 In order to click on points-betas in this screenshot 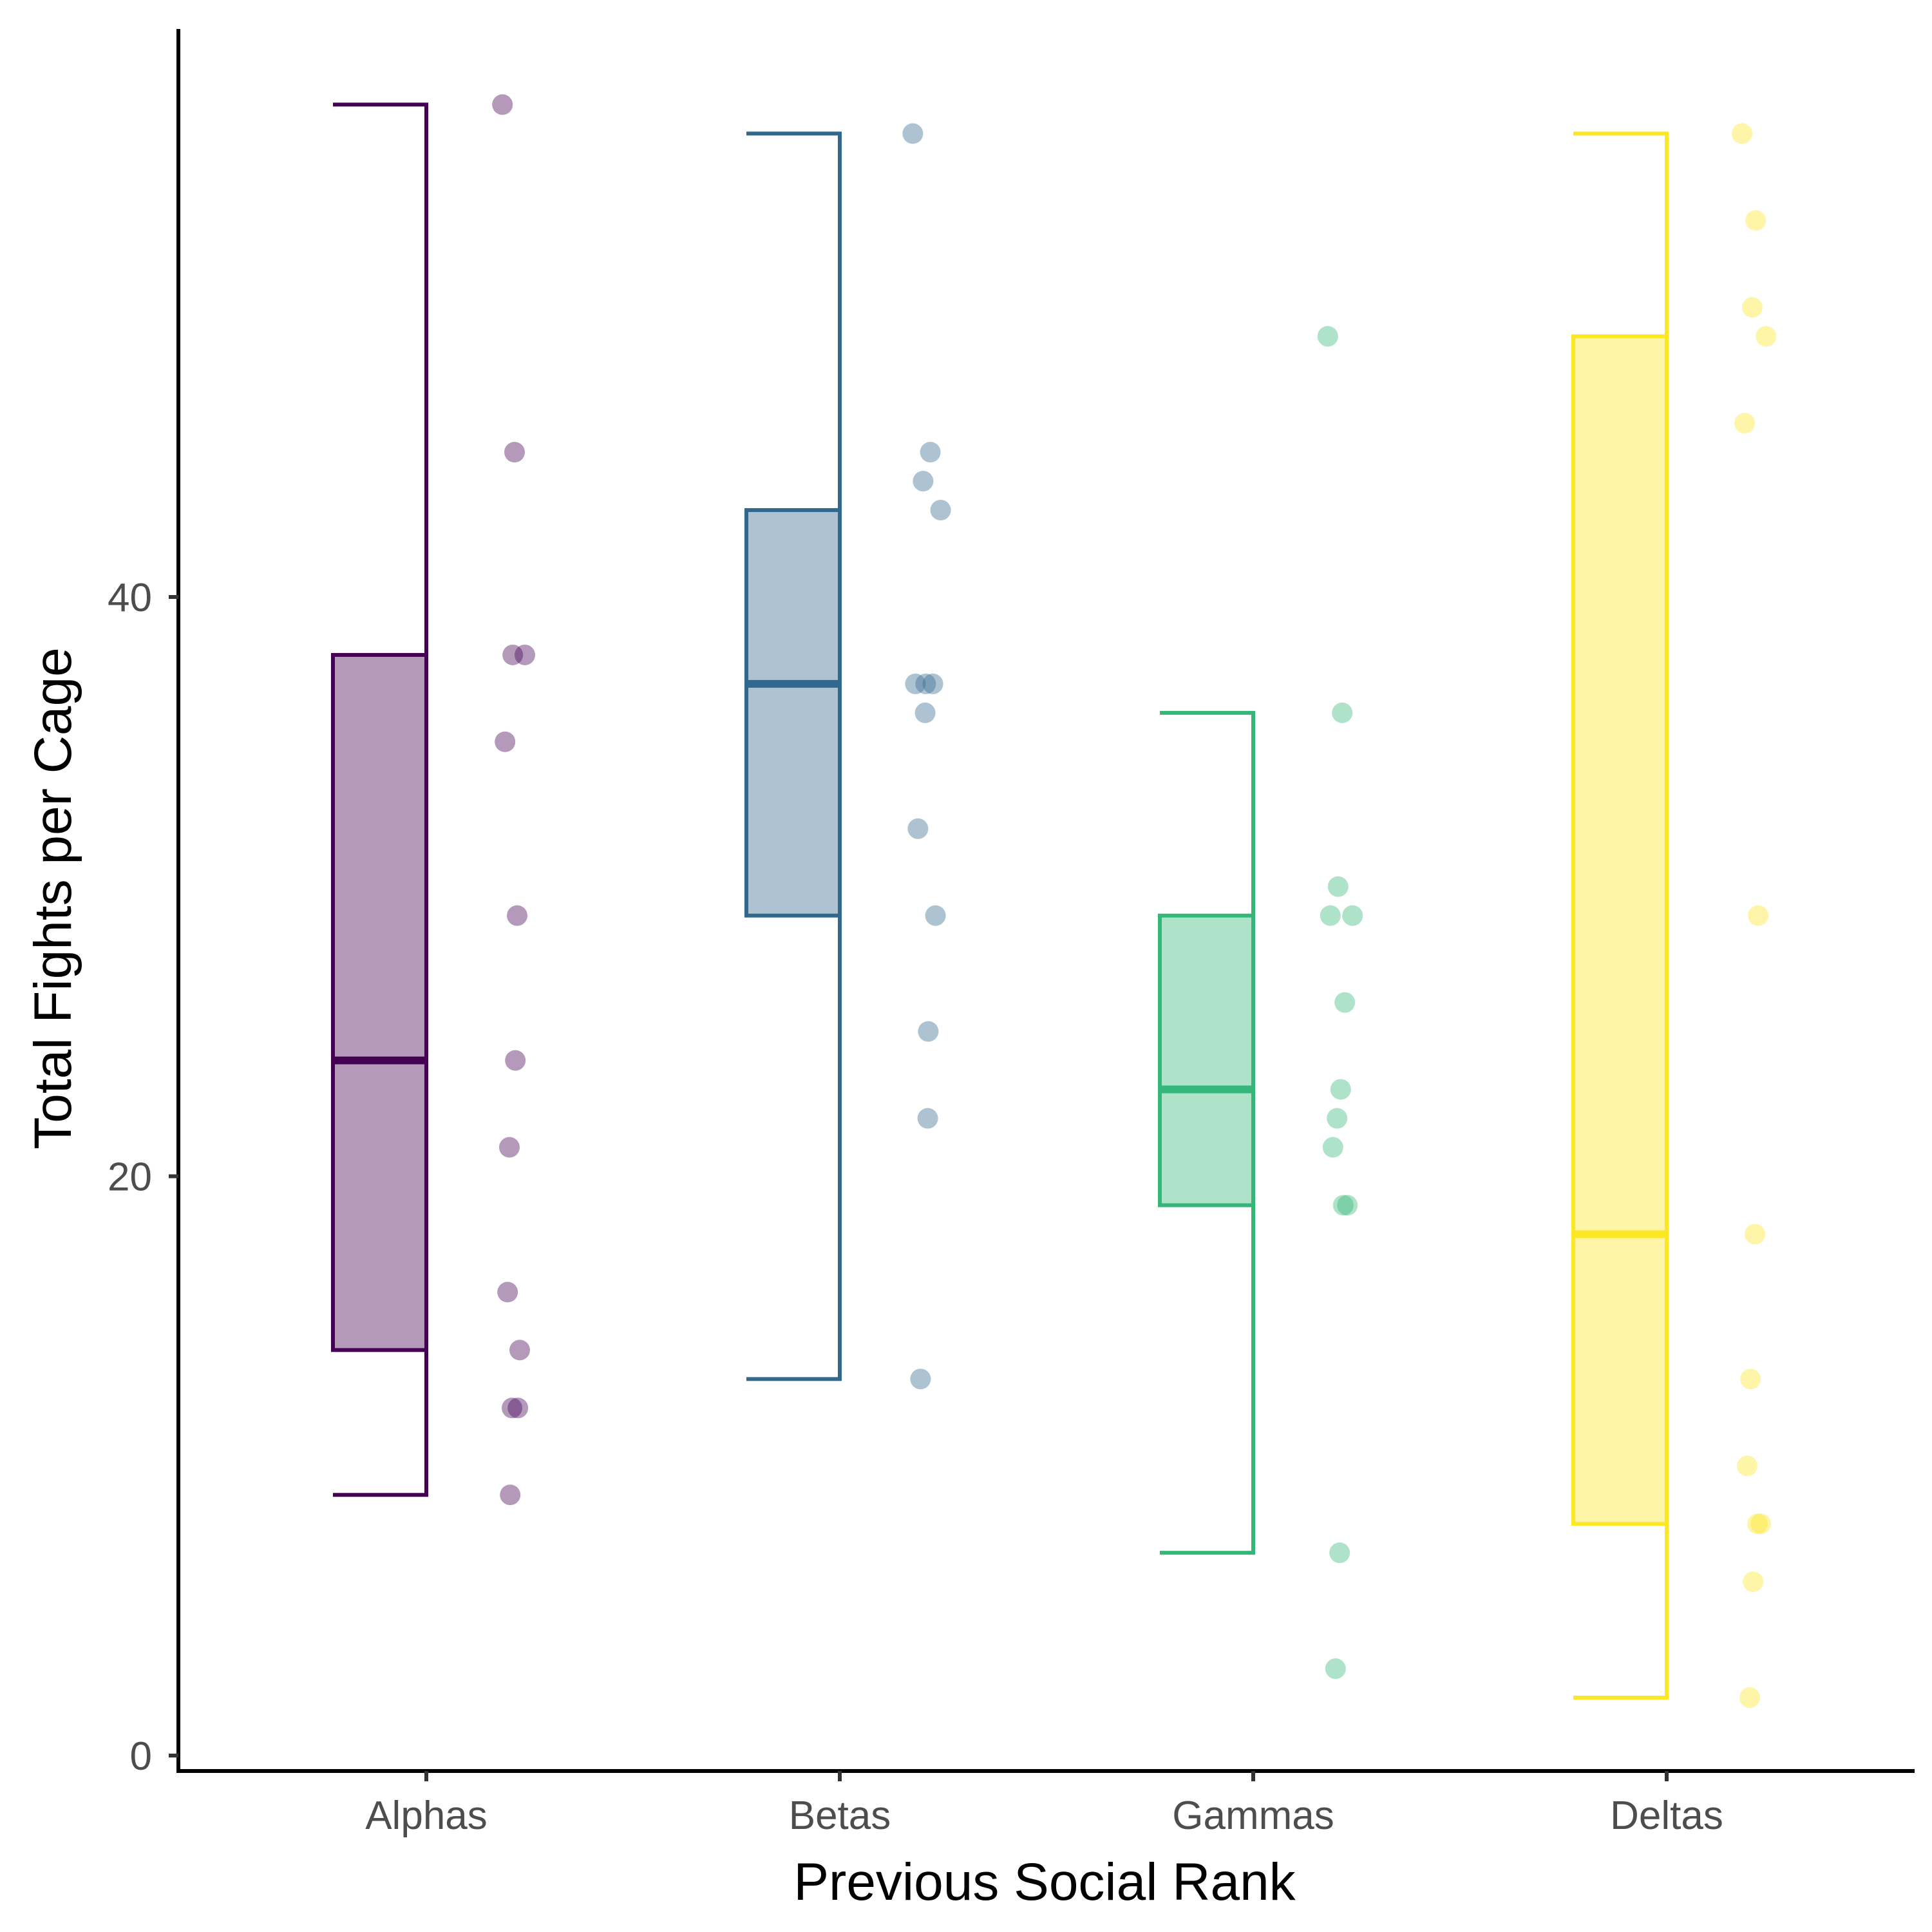, I will do `click(926, 756)`.